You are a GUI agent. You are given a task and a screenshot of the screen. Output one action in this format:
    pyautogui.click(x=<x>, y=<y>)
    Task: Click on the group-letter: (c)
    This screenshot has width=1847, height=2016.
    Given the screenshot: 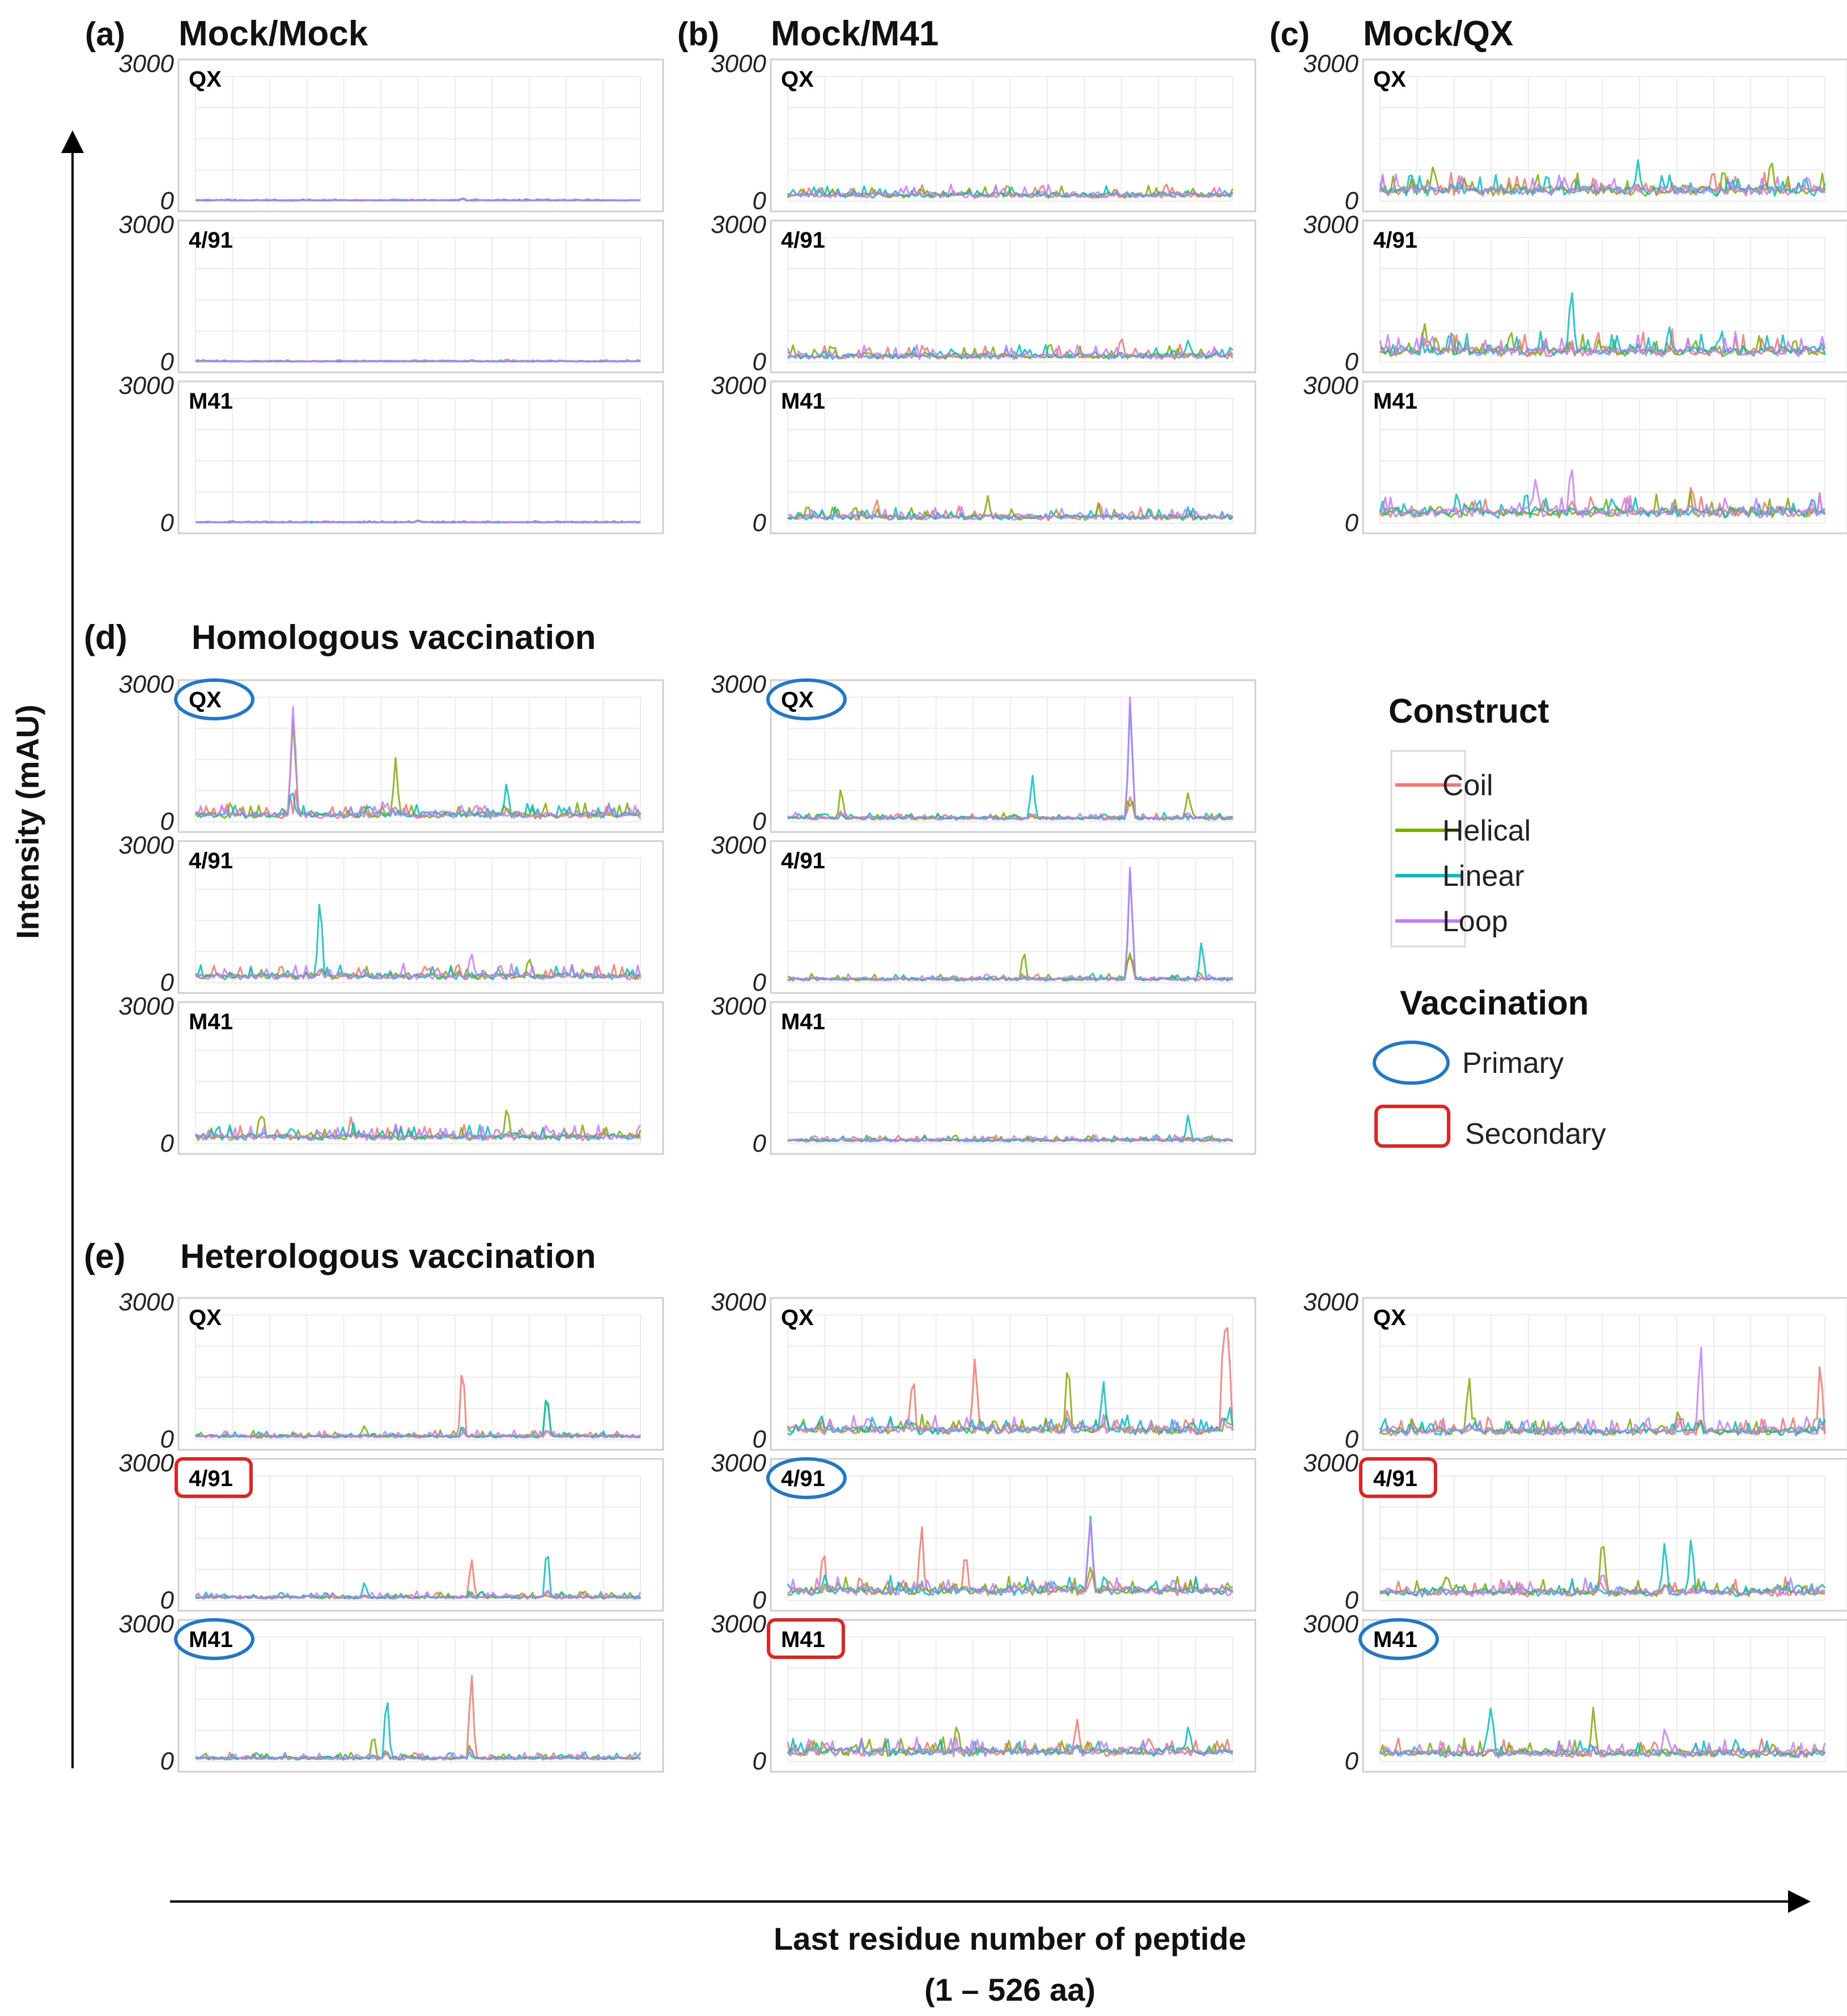 What is the action you would take?
    pyautogui.click(x=1289, y=35)
    